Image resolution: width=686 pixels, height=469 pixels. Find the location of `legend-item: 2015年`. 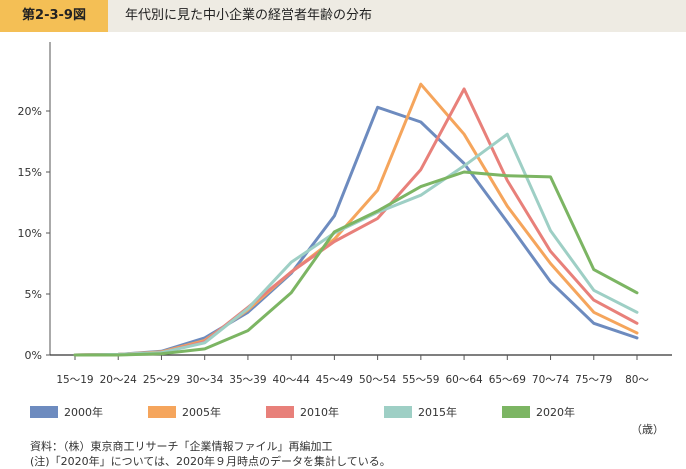

legend-item: 2015年 is located at coordinates (420, 412).